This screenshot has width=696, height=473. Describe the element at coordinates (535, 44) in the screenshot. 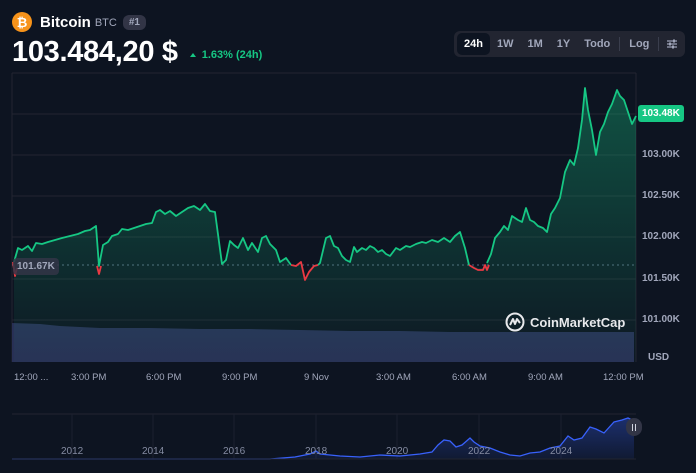

I see `range-1m-button: 1M` at that location.